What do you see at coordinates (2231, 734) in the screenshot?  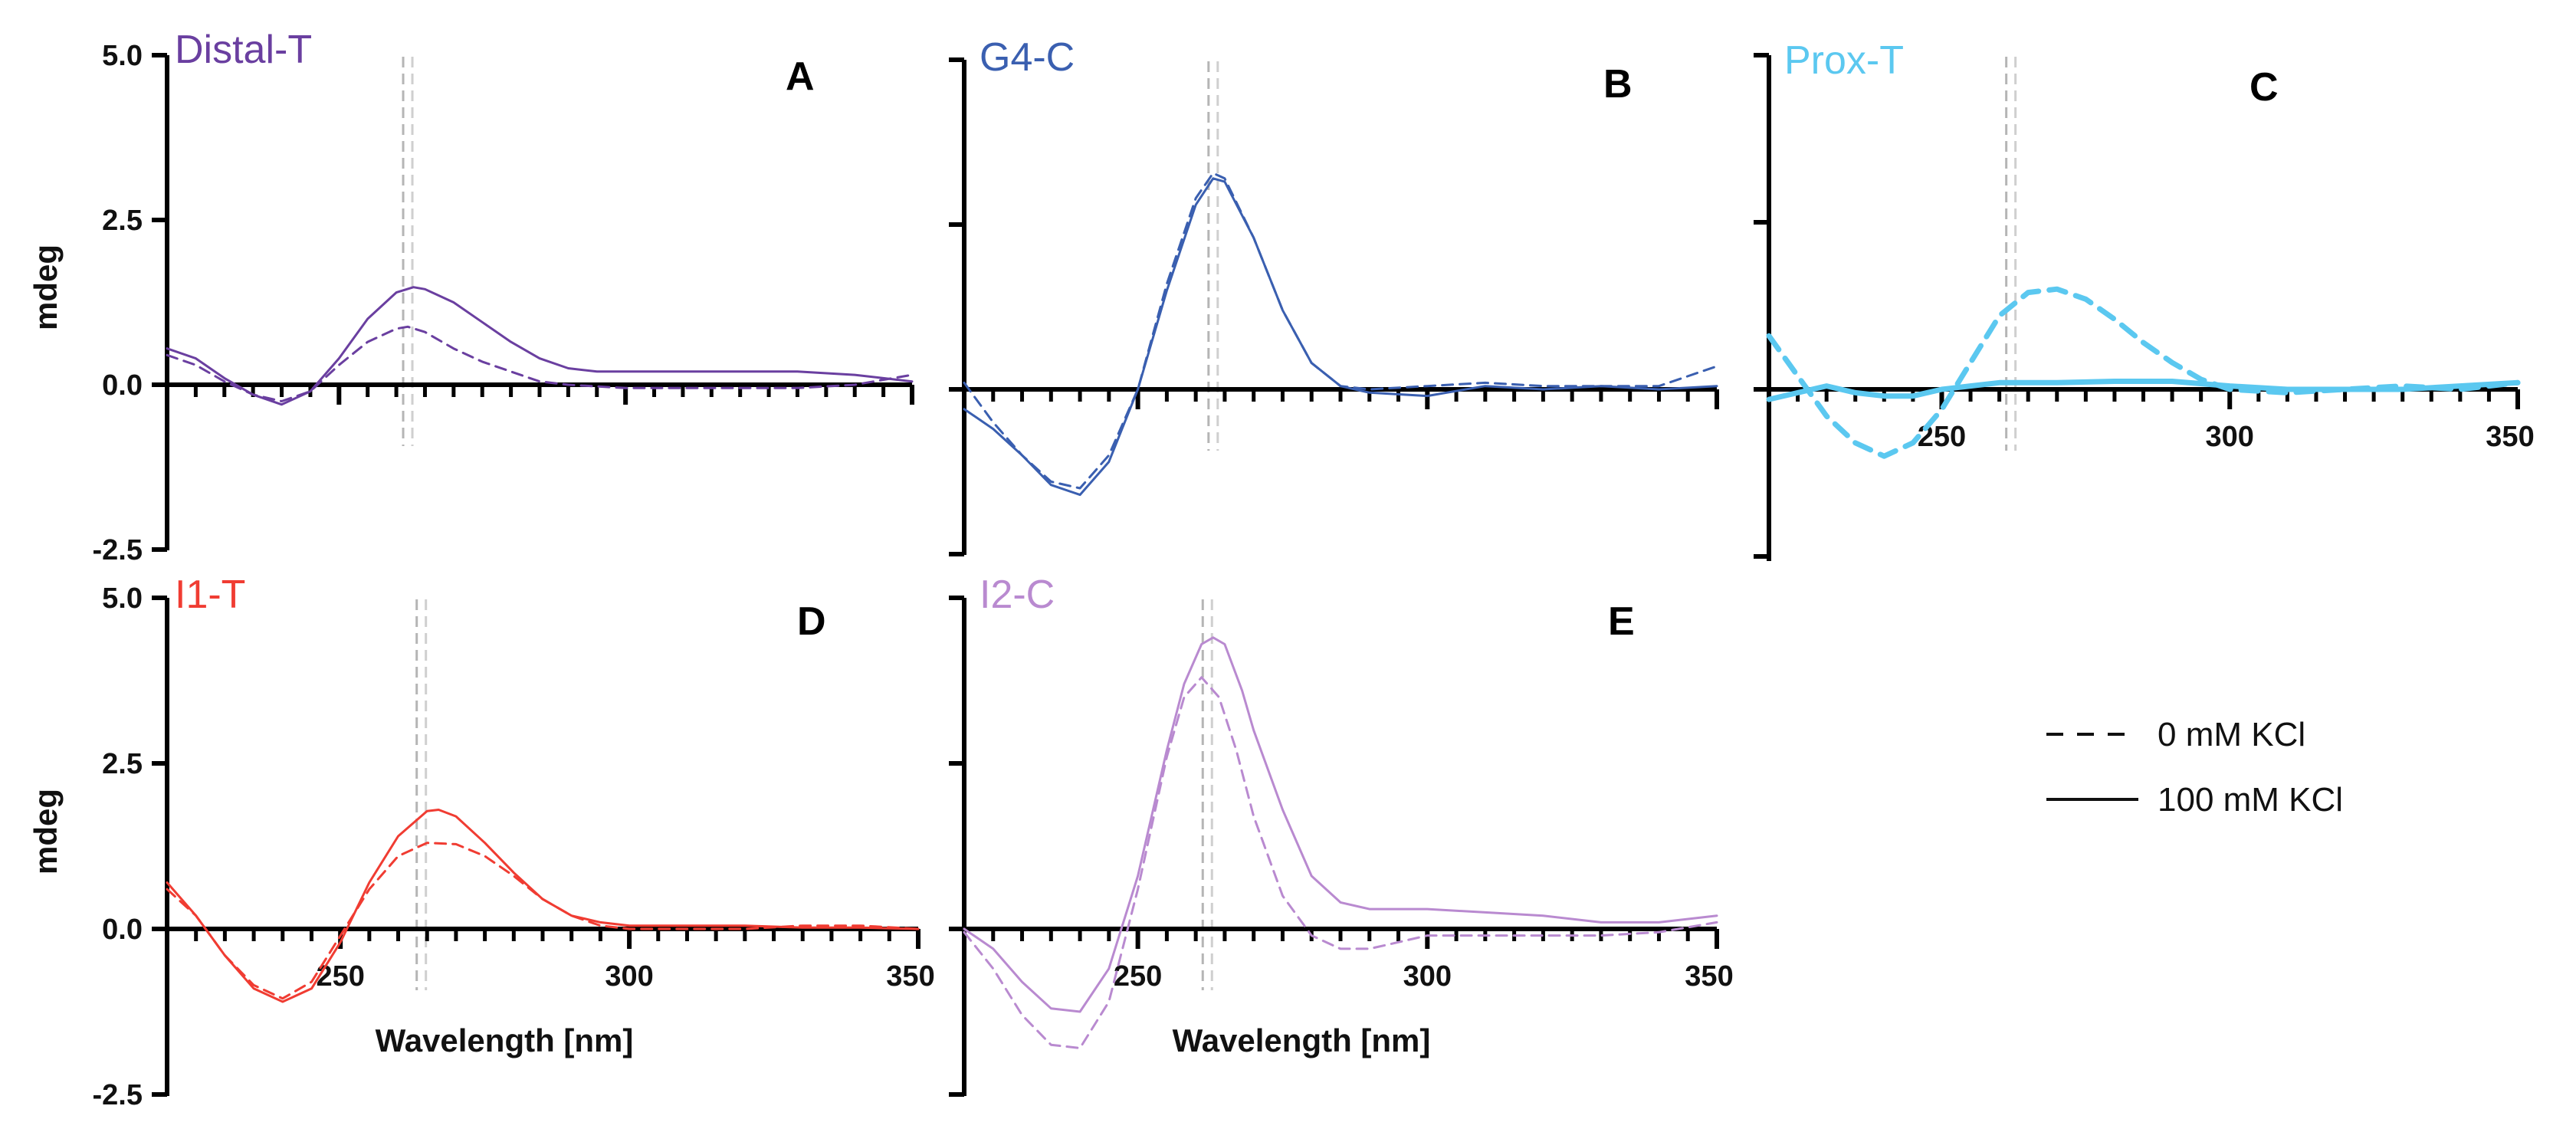 I see `legend-label-0mM: 0 mM KCl` at bounding box center [2231, 734].